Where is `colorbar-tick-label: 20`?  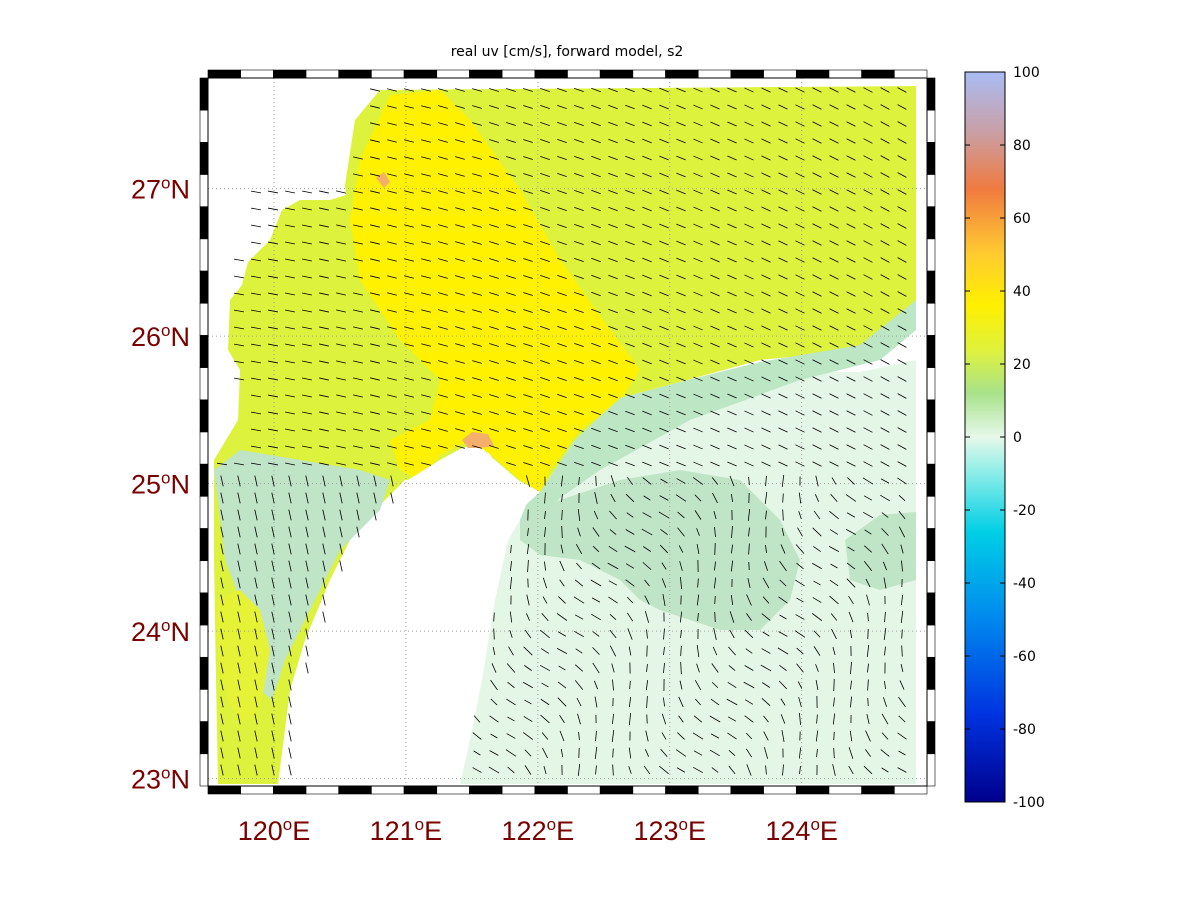 colorbar-tick-label: 20 is located at coordinates (1022, 365).